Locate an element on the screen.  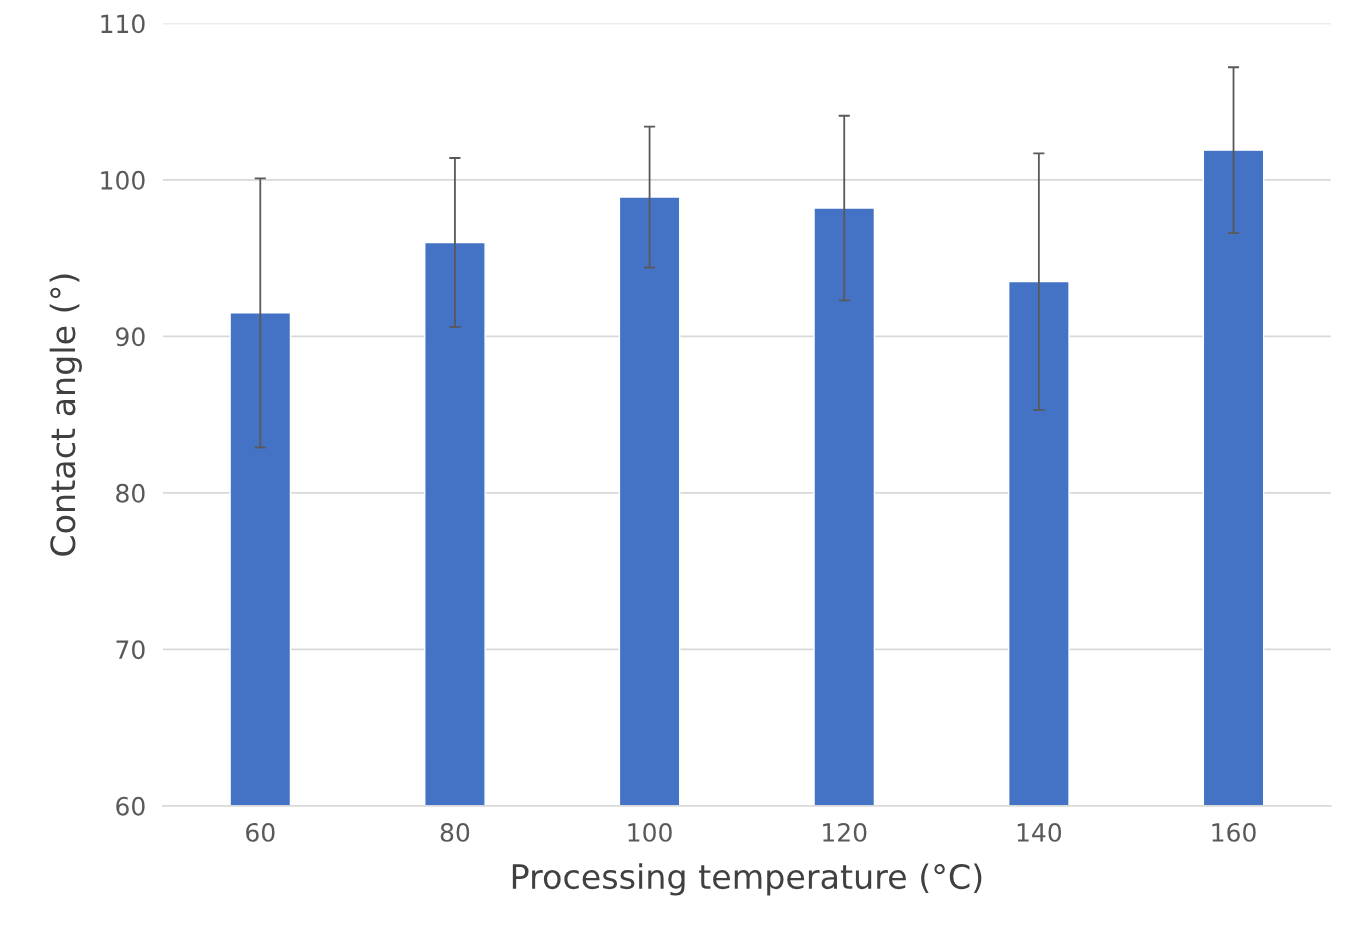
x-tick-label: 80 is located at coordinates (455, 832).